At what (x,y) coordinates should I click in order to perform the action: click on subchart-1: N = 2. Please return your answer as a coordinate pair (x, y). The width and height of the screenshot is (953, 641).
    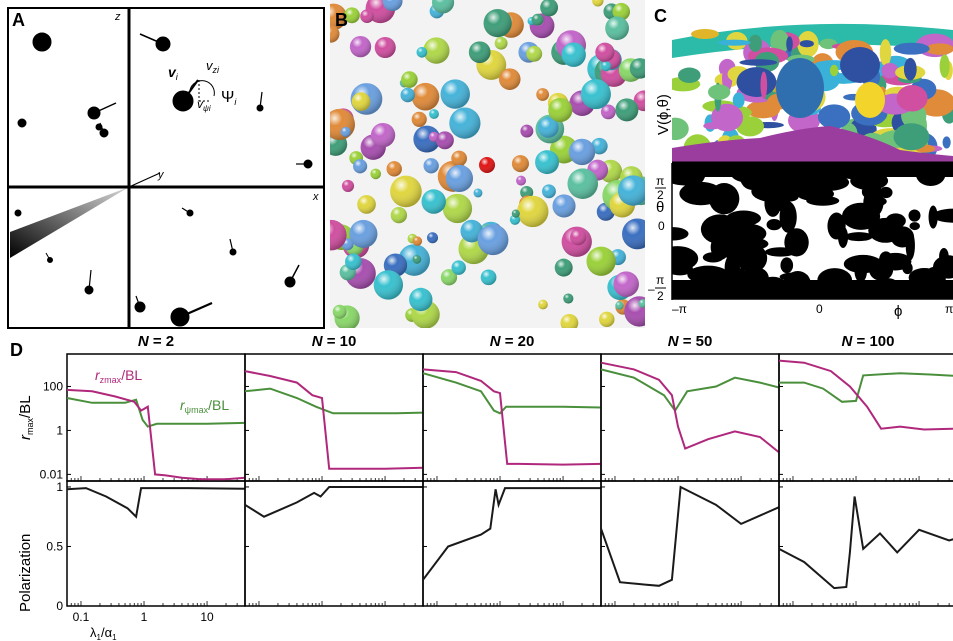
    Looking at the image, I should click on (156, 470).